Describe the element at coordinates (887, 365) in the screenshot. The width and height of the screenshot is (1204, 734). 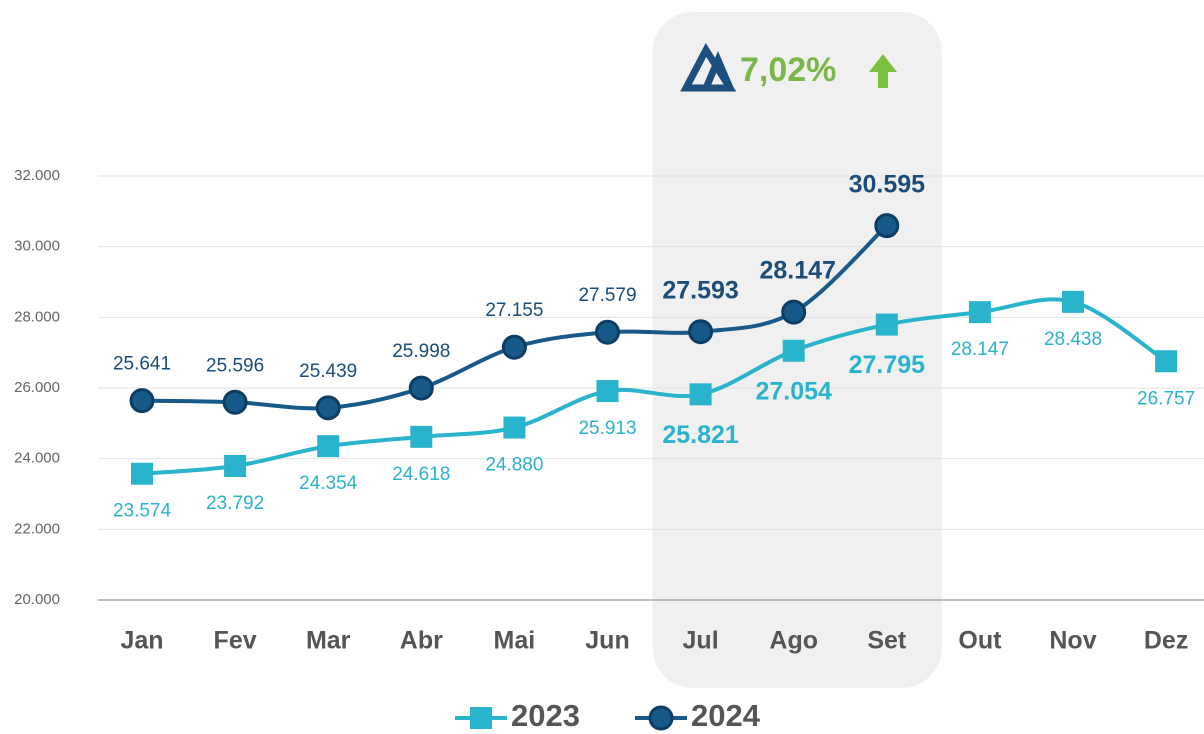
I see `data-label: 27.795` at that location.